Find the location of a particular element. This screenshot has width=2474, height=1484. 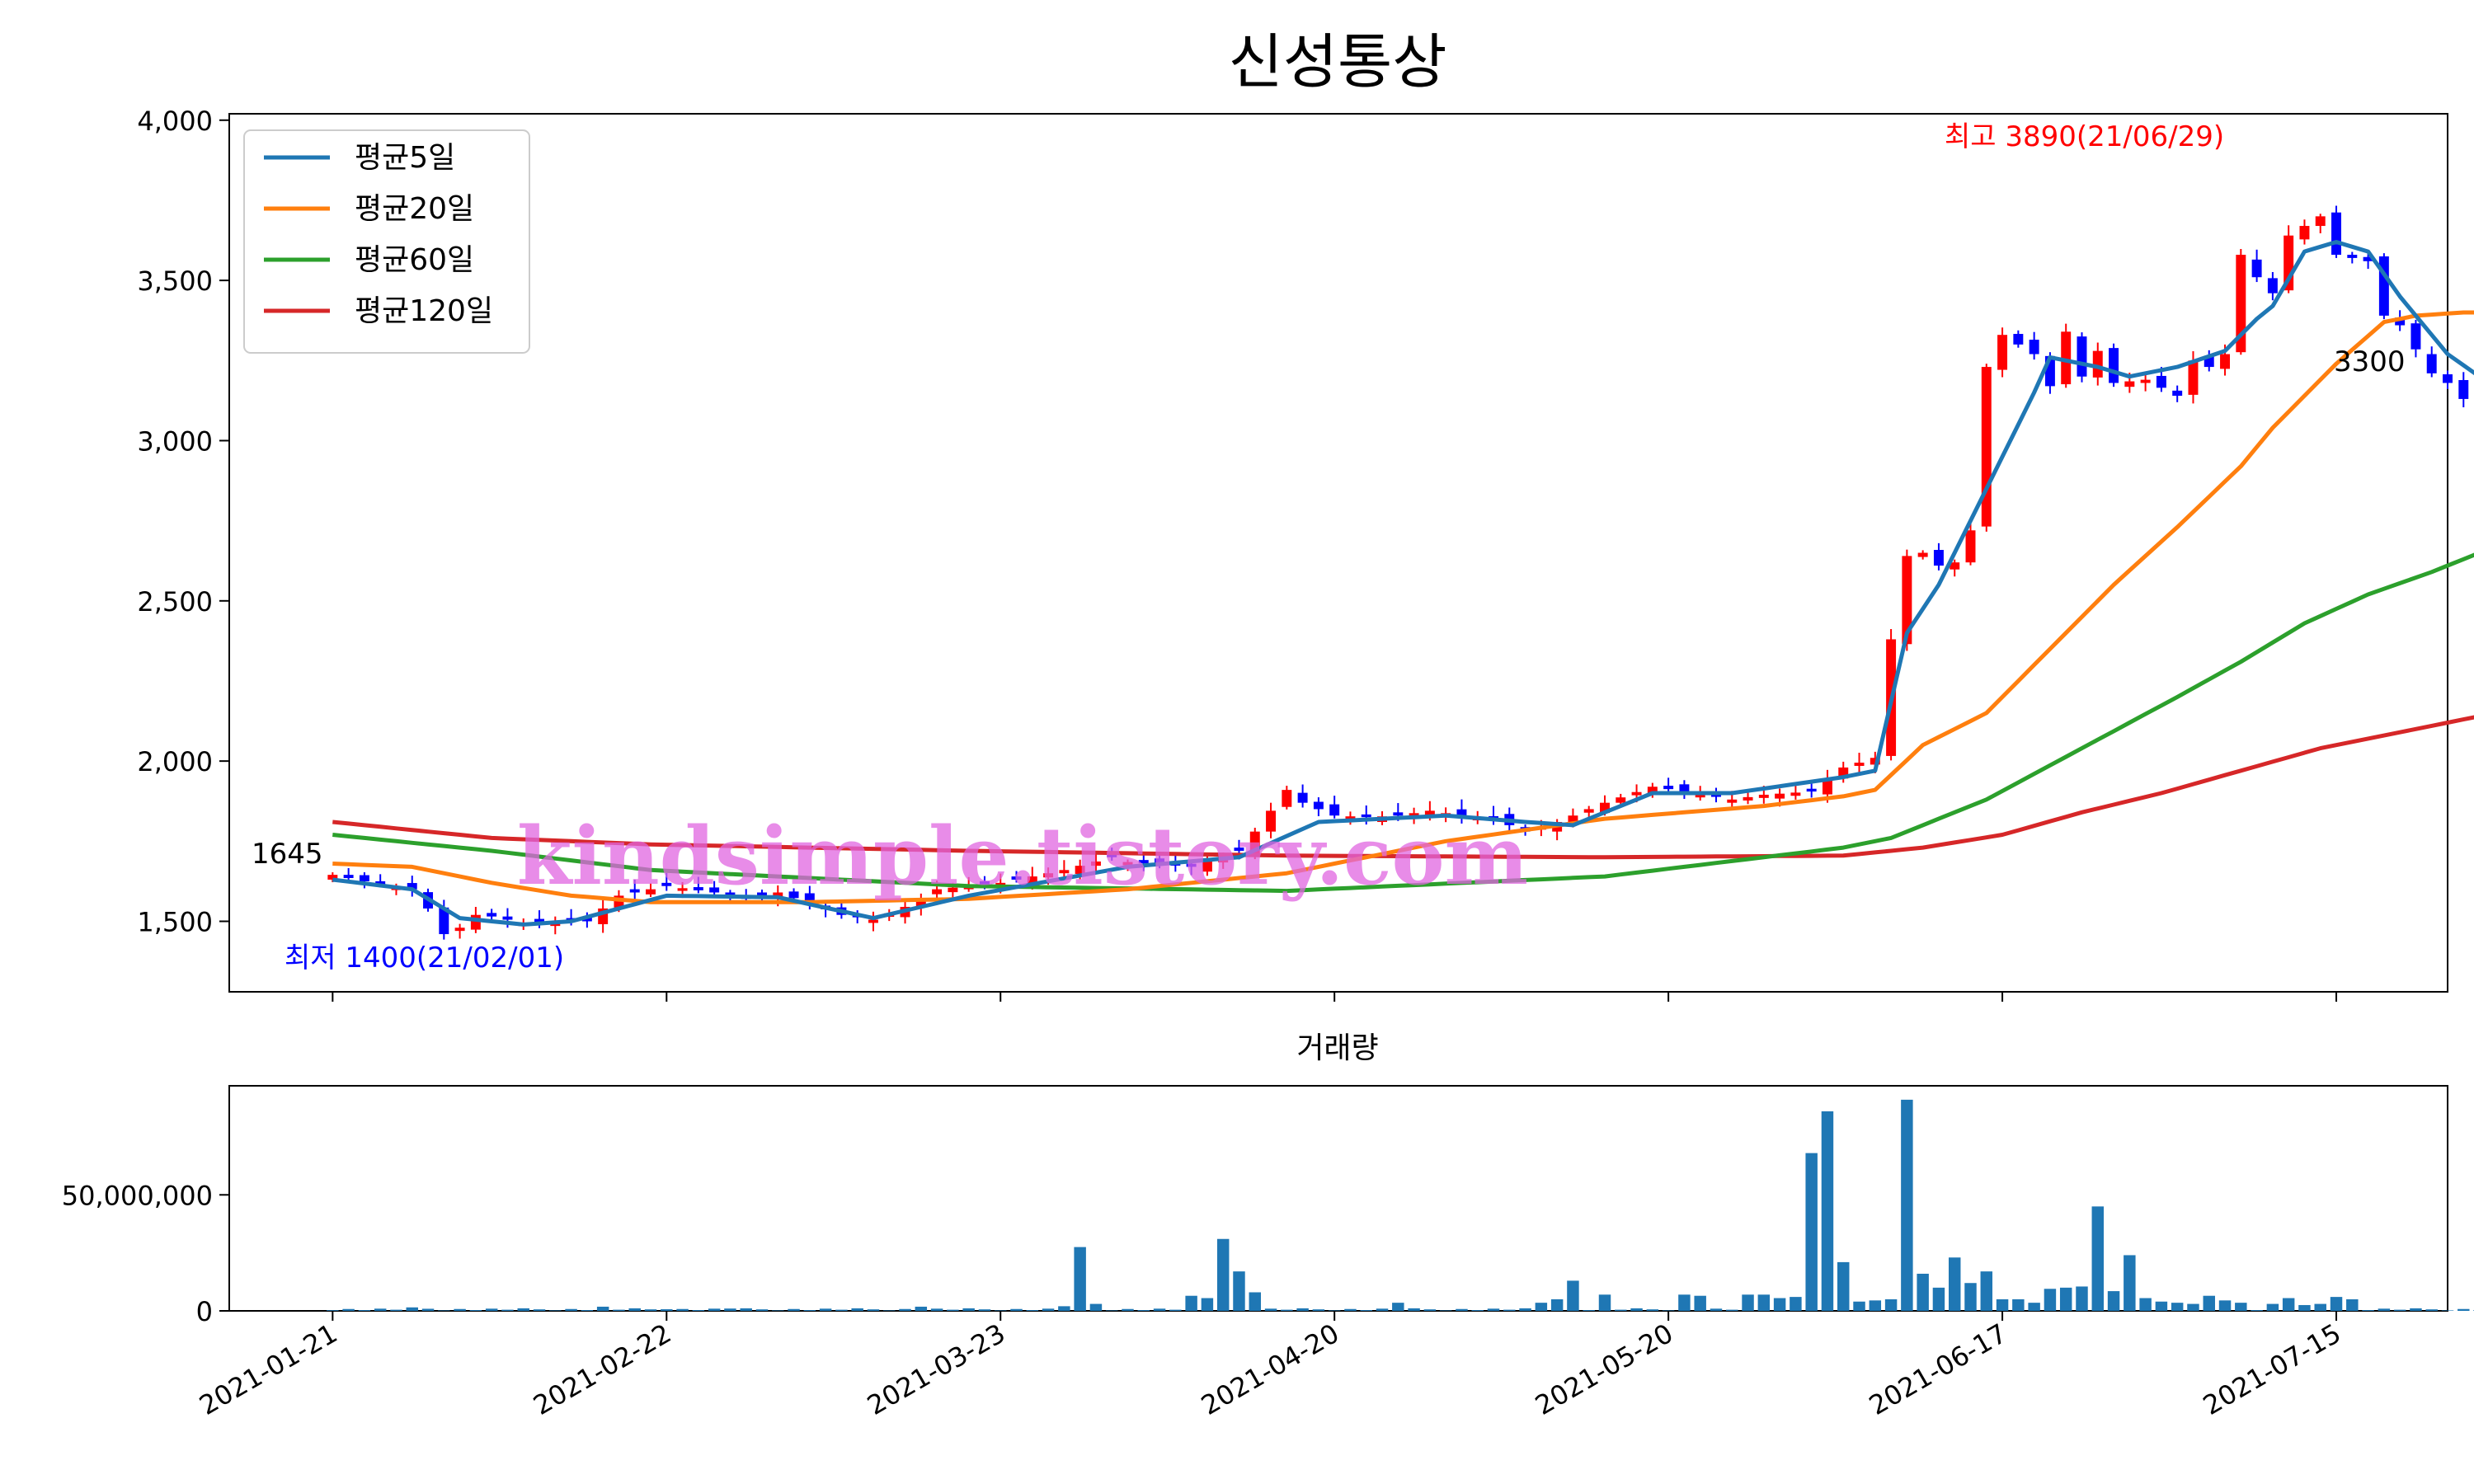

volume-y-tick-label: 0 is located at coordinates (204, 1311).